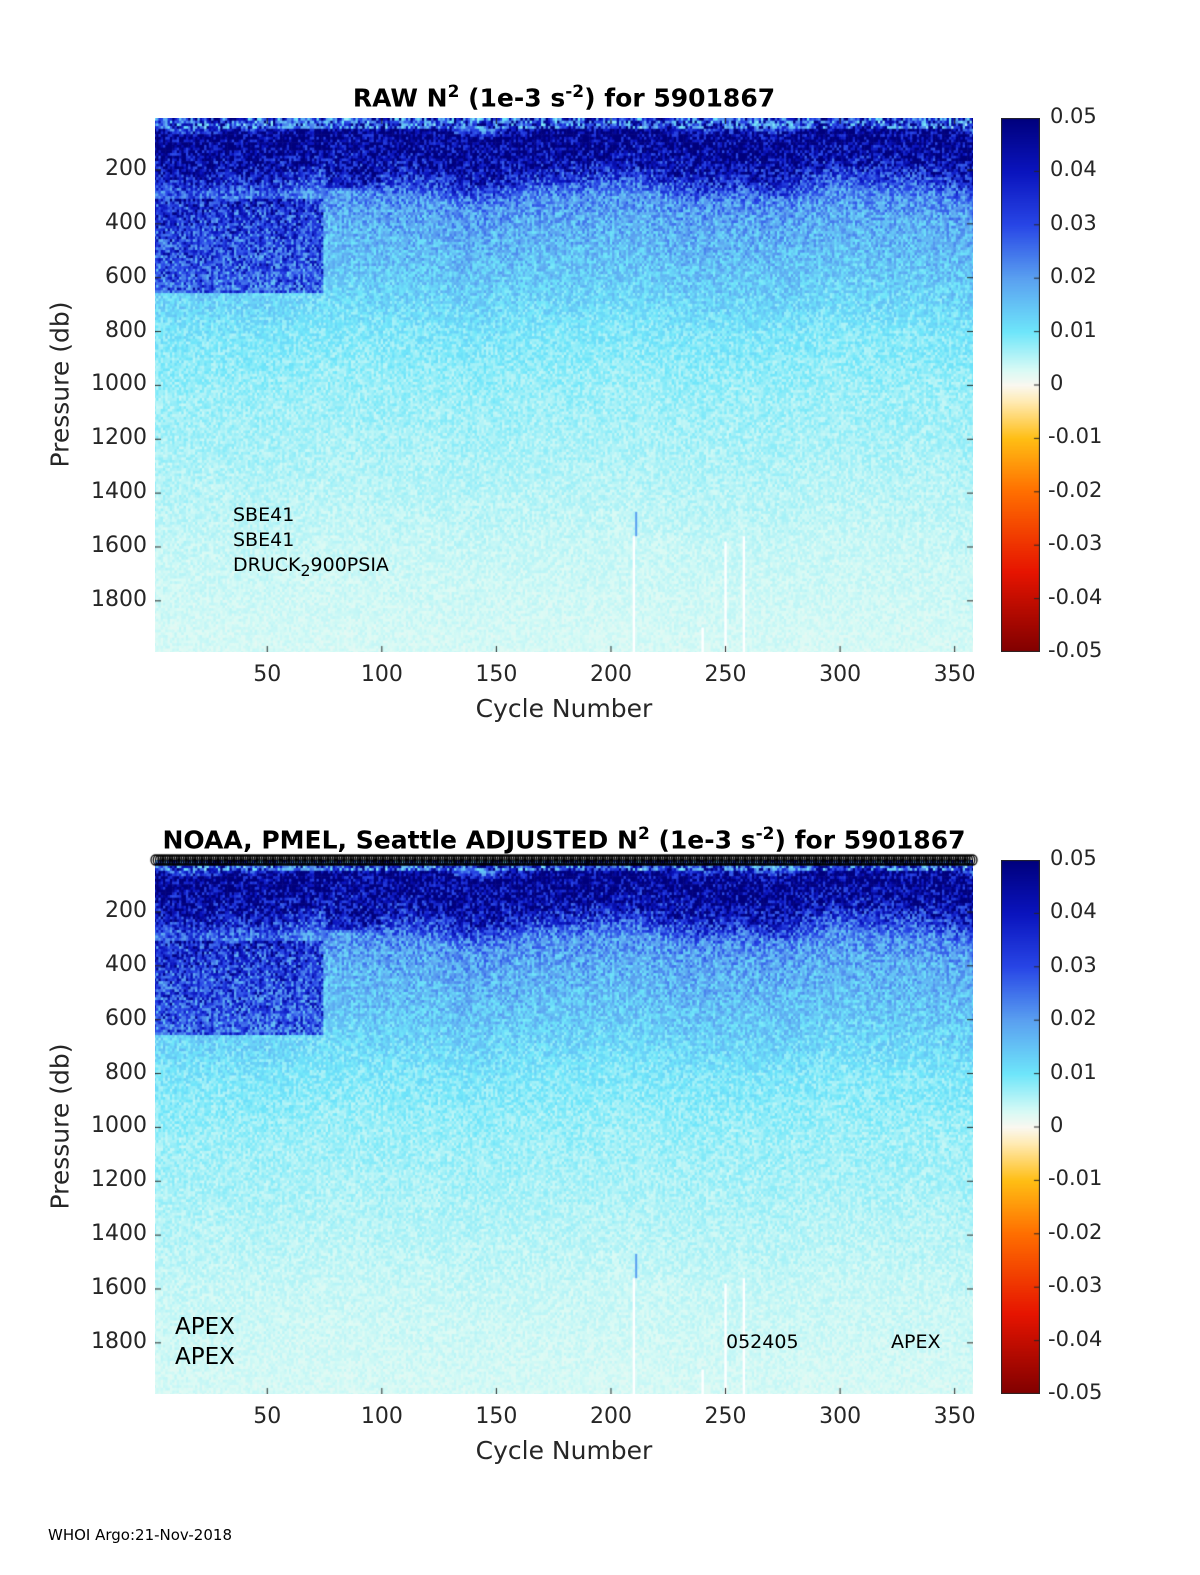 This screenshot has width=1200, height=1575. Describe the element at coordinates (205, 1342) in the screenshot. I see `float-type-annotation: APEX APEX` at that location.